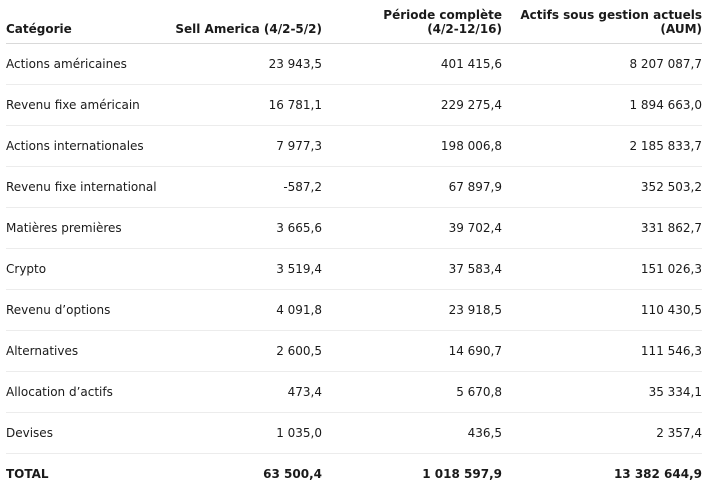  Describe the element at coordinates (89, 269) in the screenshot. I see `category-cell: Crypto` at that location.